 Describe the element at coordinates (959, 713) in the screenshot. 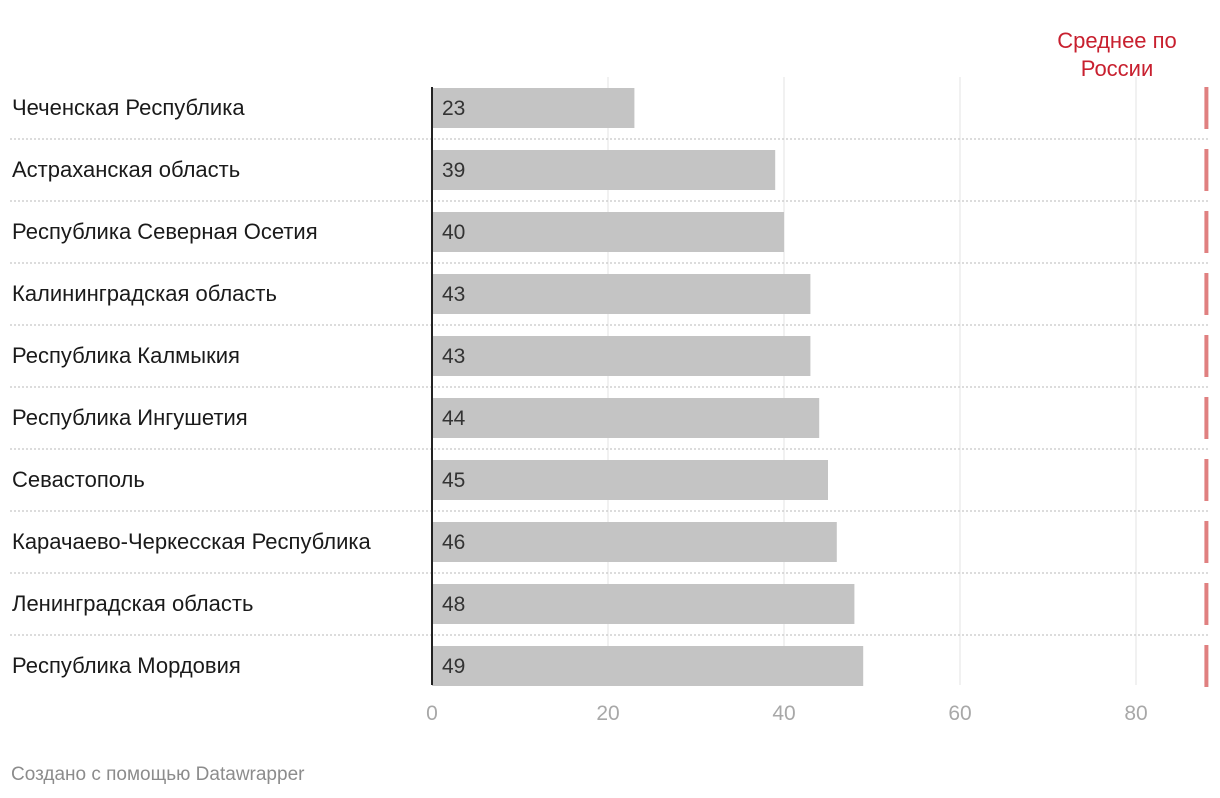

I see `x-tick-label-60: 60` at that location.